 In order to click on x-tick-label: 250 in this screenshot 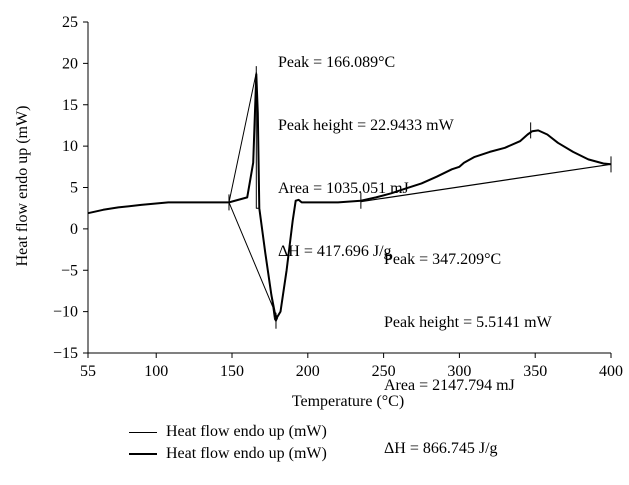, I will do `click(384, 371)`.